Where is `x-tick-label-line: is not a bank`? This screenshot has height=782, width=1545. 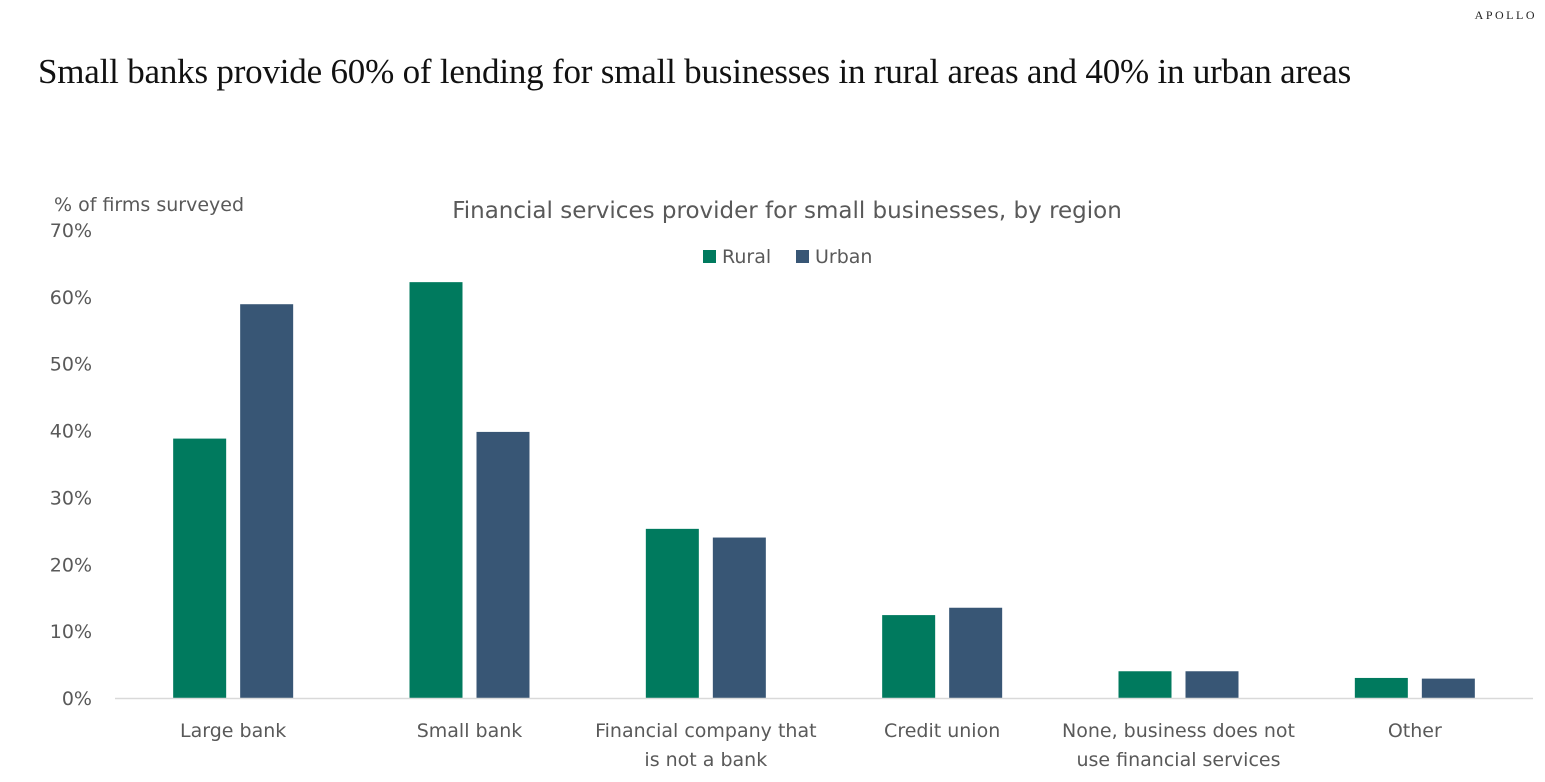
x-tick-label-line: is not a bank is located at coordinates (705, 760).